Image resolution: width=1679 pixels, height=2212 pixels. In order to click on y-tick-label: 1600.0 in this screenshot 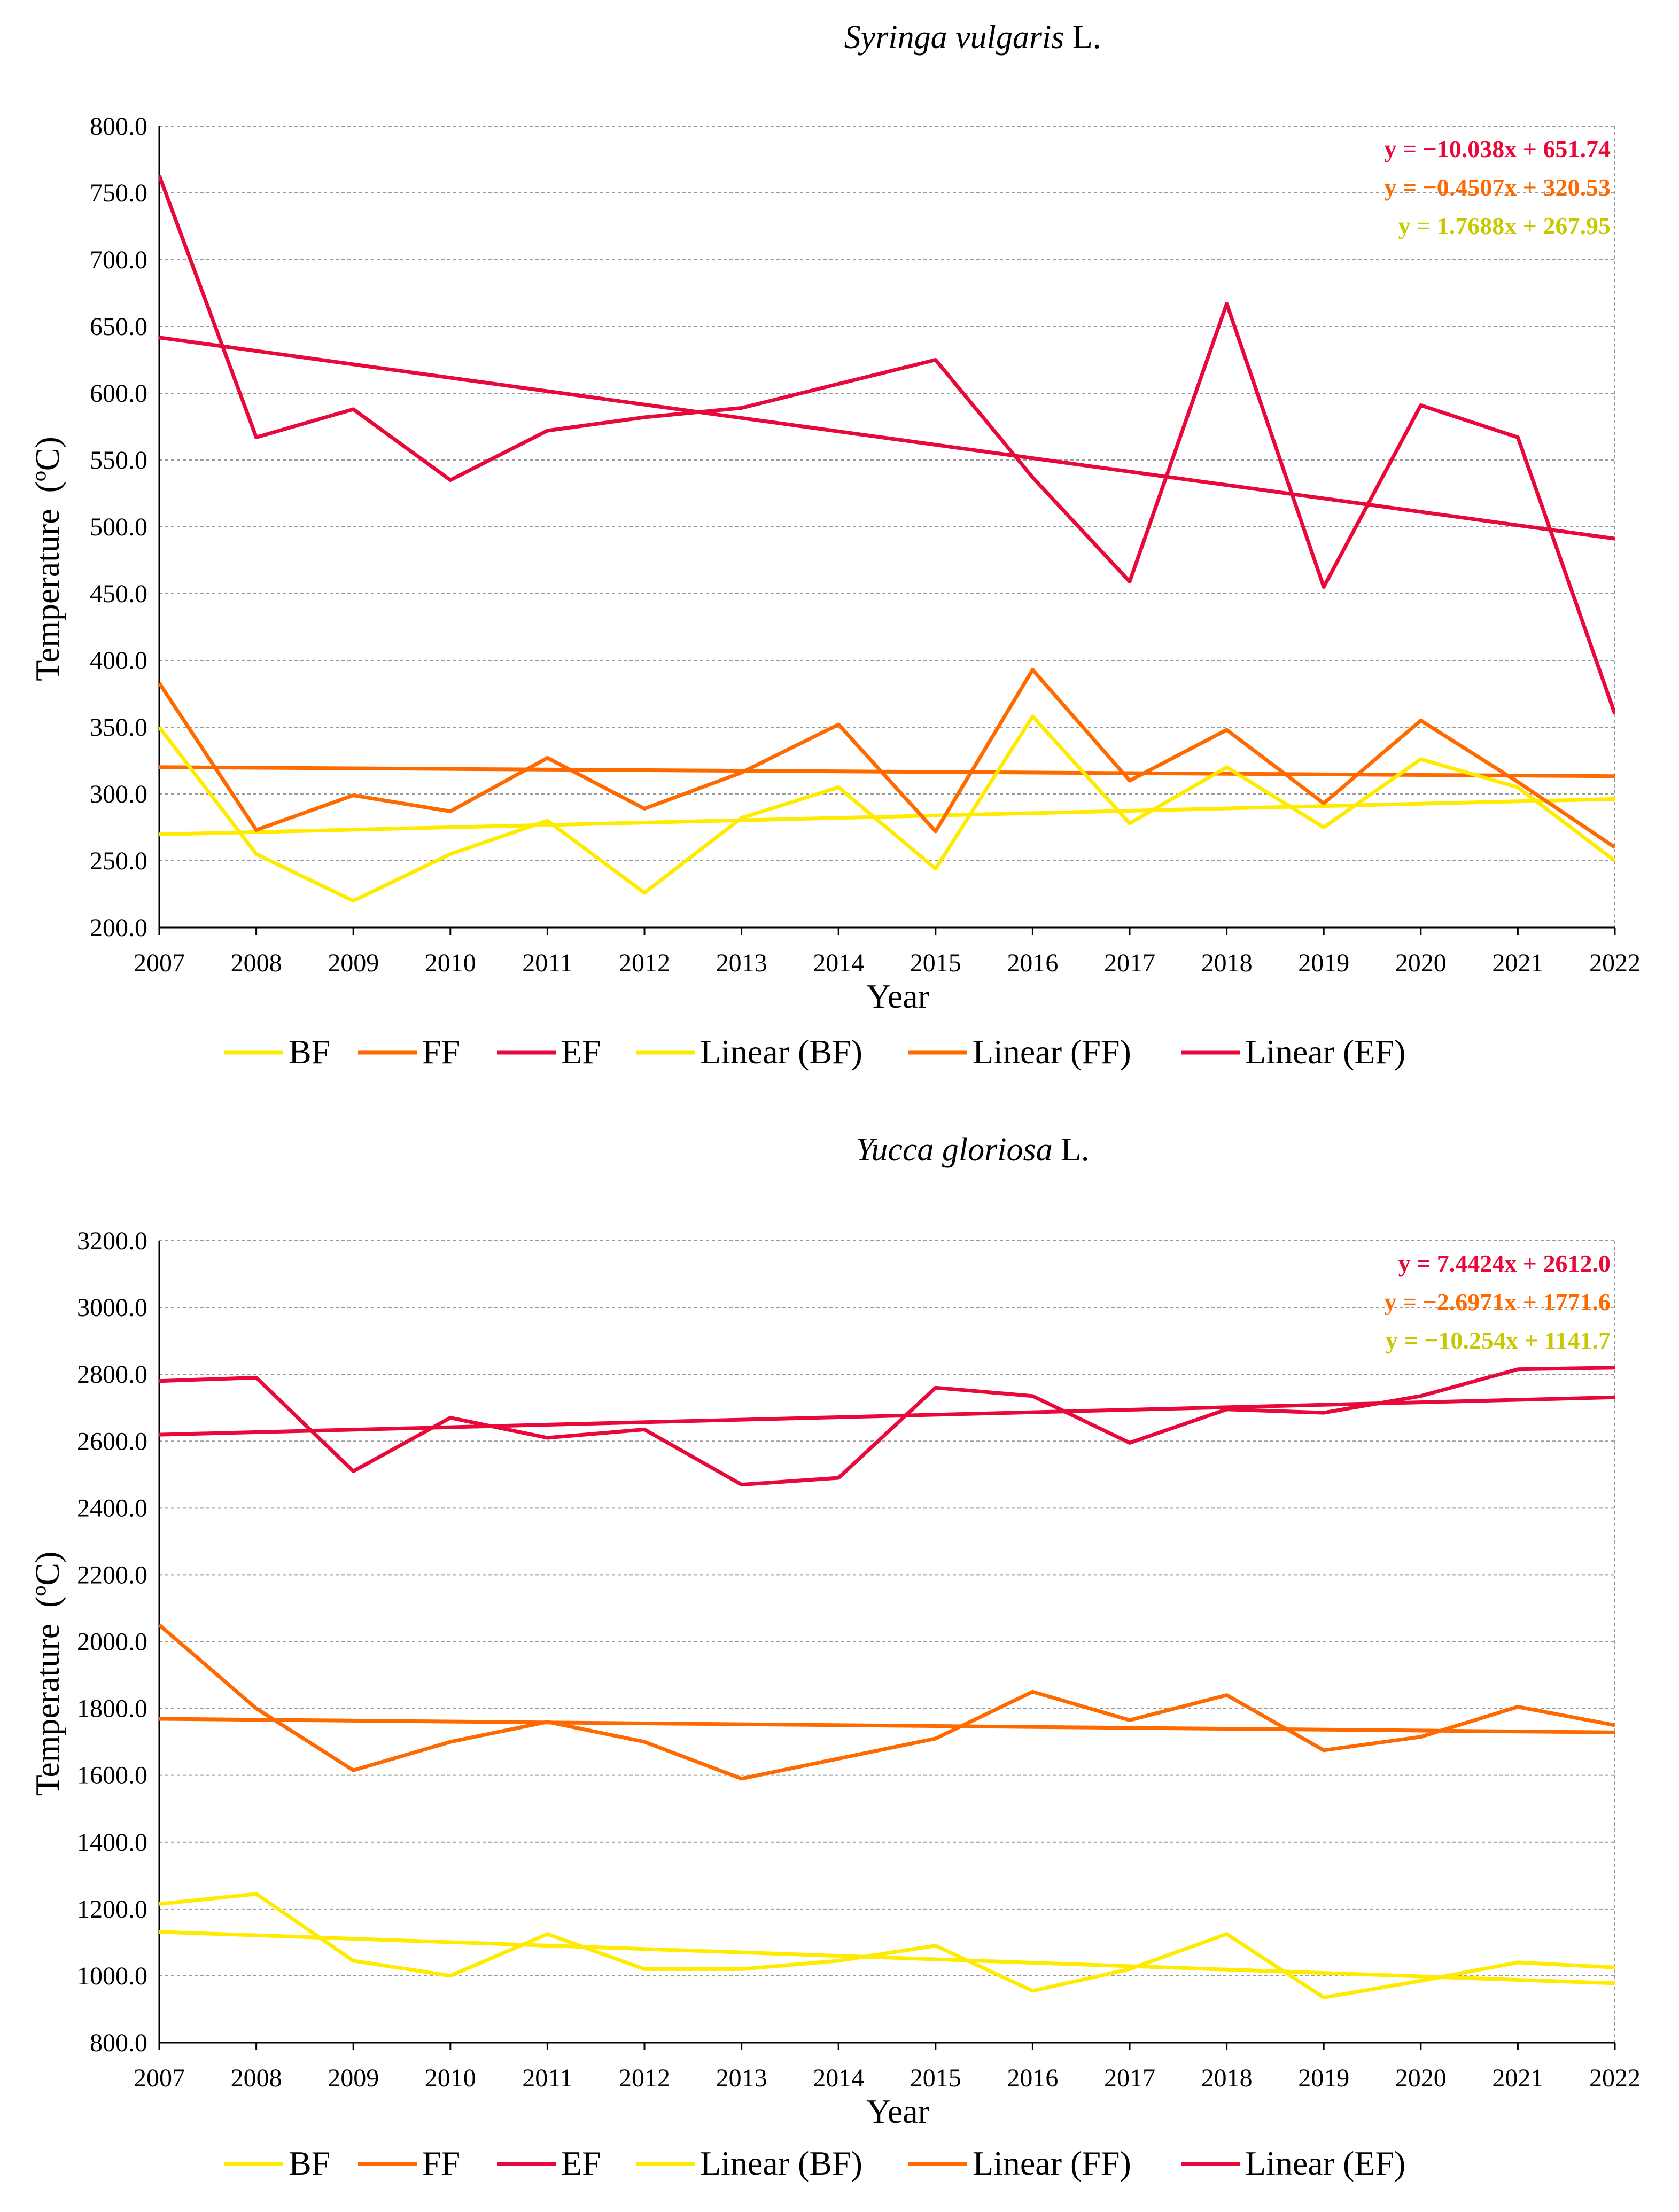, I will do `click(112, 1776)`.